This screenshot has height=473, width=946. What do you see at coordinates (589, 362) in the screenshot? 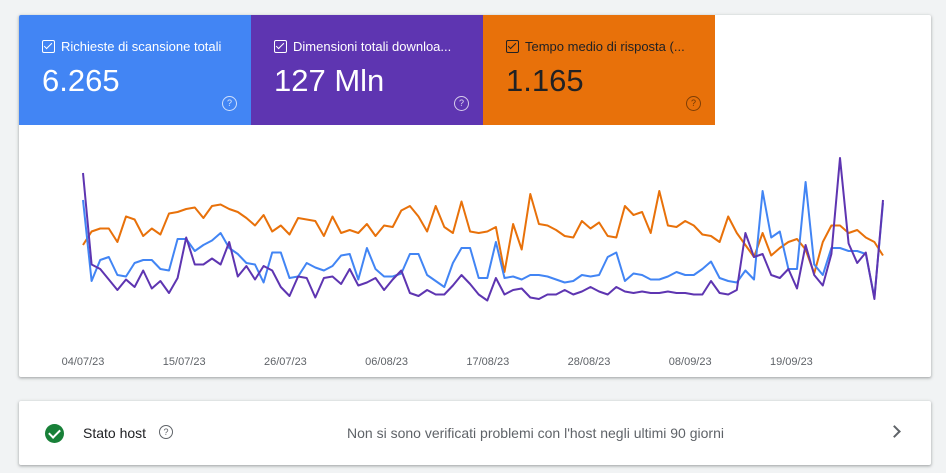
I see `x-tick-label: 28/08/23` at bounding box center [589, 362].